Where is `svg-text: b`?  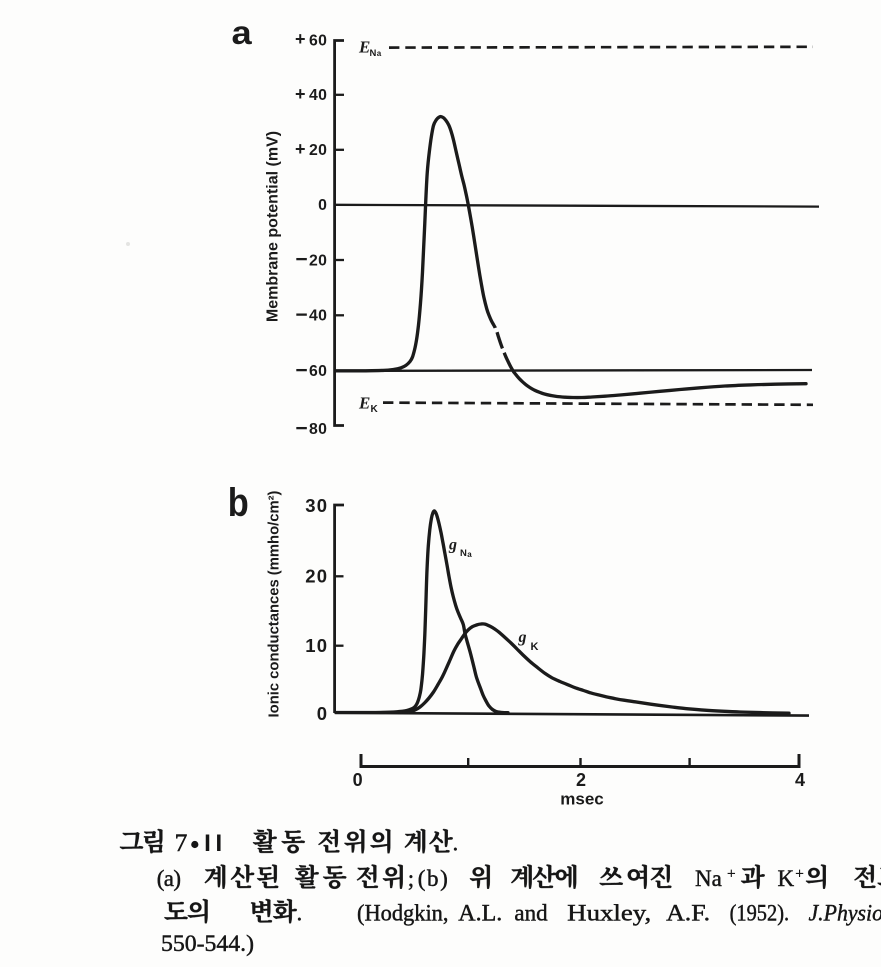 svg-text: b is located at coordinates (238, 502).